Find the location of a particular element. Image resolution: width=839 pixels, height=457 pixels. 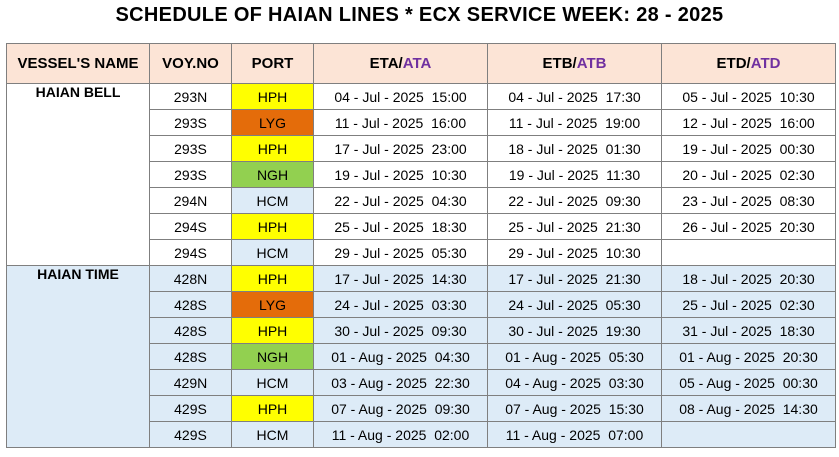

eta-cell: 19 - Jul - 2025 10:30 is located at coordinates (400, 174).